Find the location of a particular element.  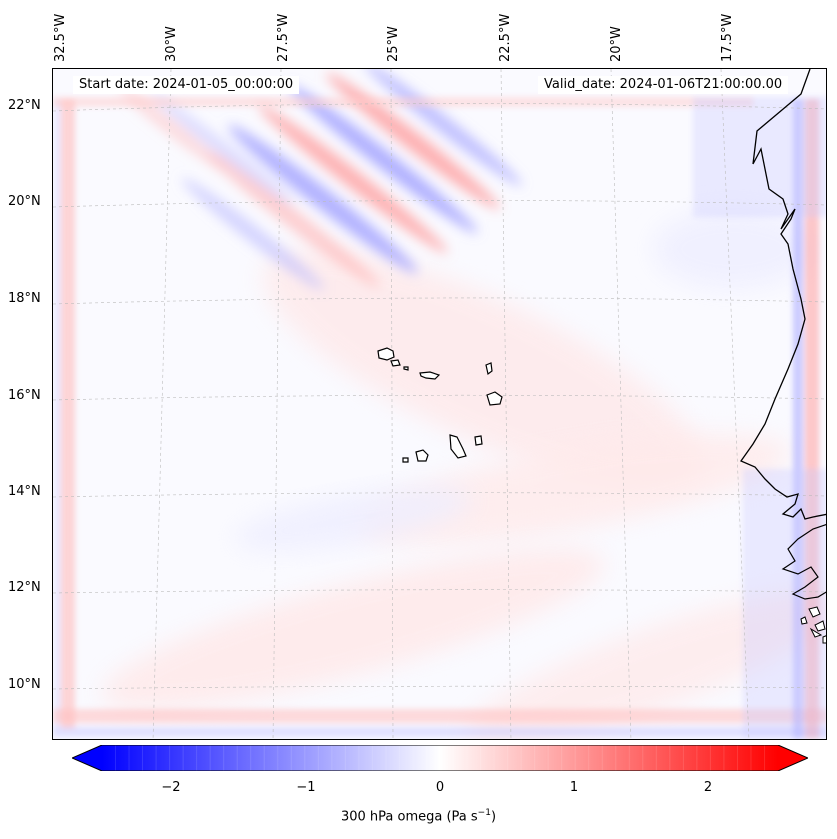

west-africa-coastline is located at coordinates (783, 294).